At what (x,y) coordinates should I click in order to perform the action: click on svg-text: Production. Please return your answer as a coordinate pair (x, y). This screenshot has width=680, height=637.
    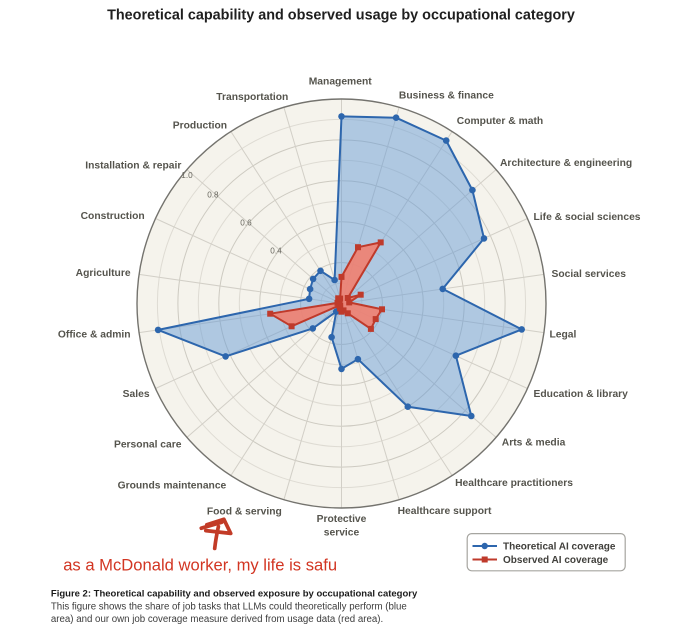
    Looking at the image, I should click on (200, 126).